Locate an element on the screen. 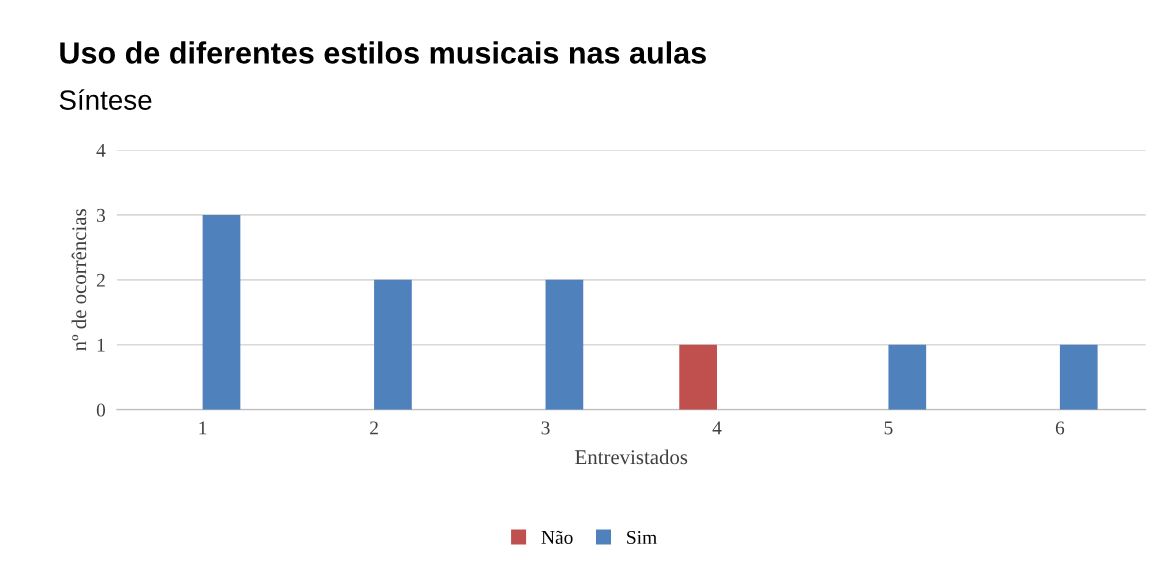 The height and width of the screenshot is (577, 1169). y-tick-label: 0 is located at coordinates (101, 410).